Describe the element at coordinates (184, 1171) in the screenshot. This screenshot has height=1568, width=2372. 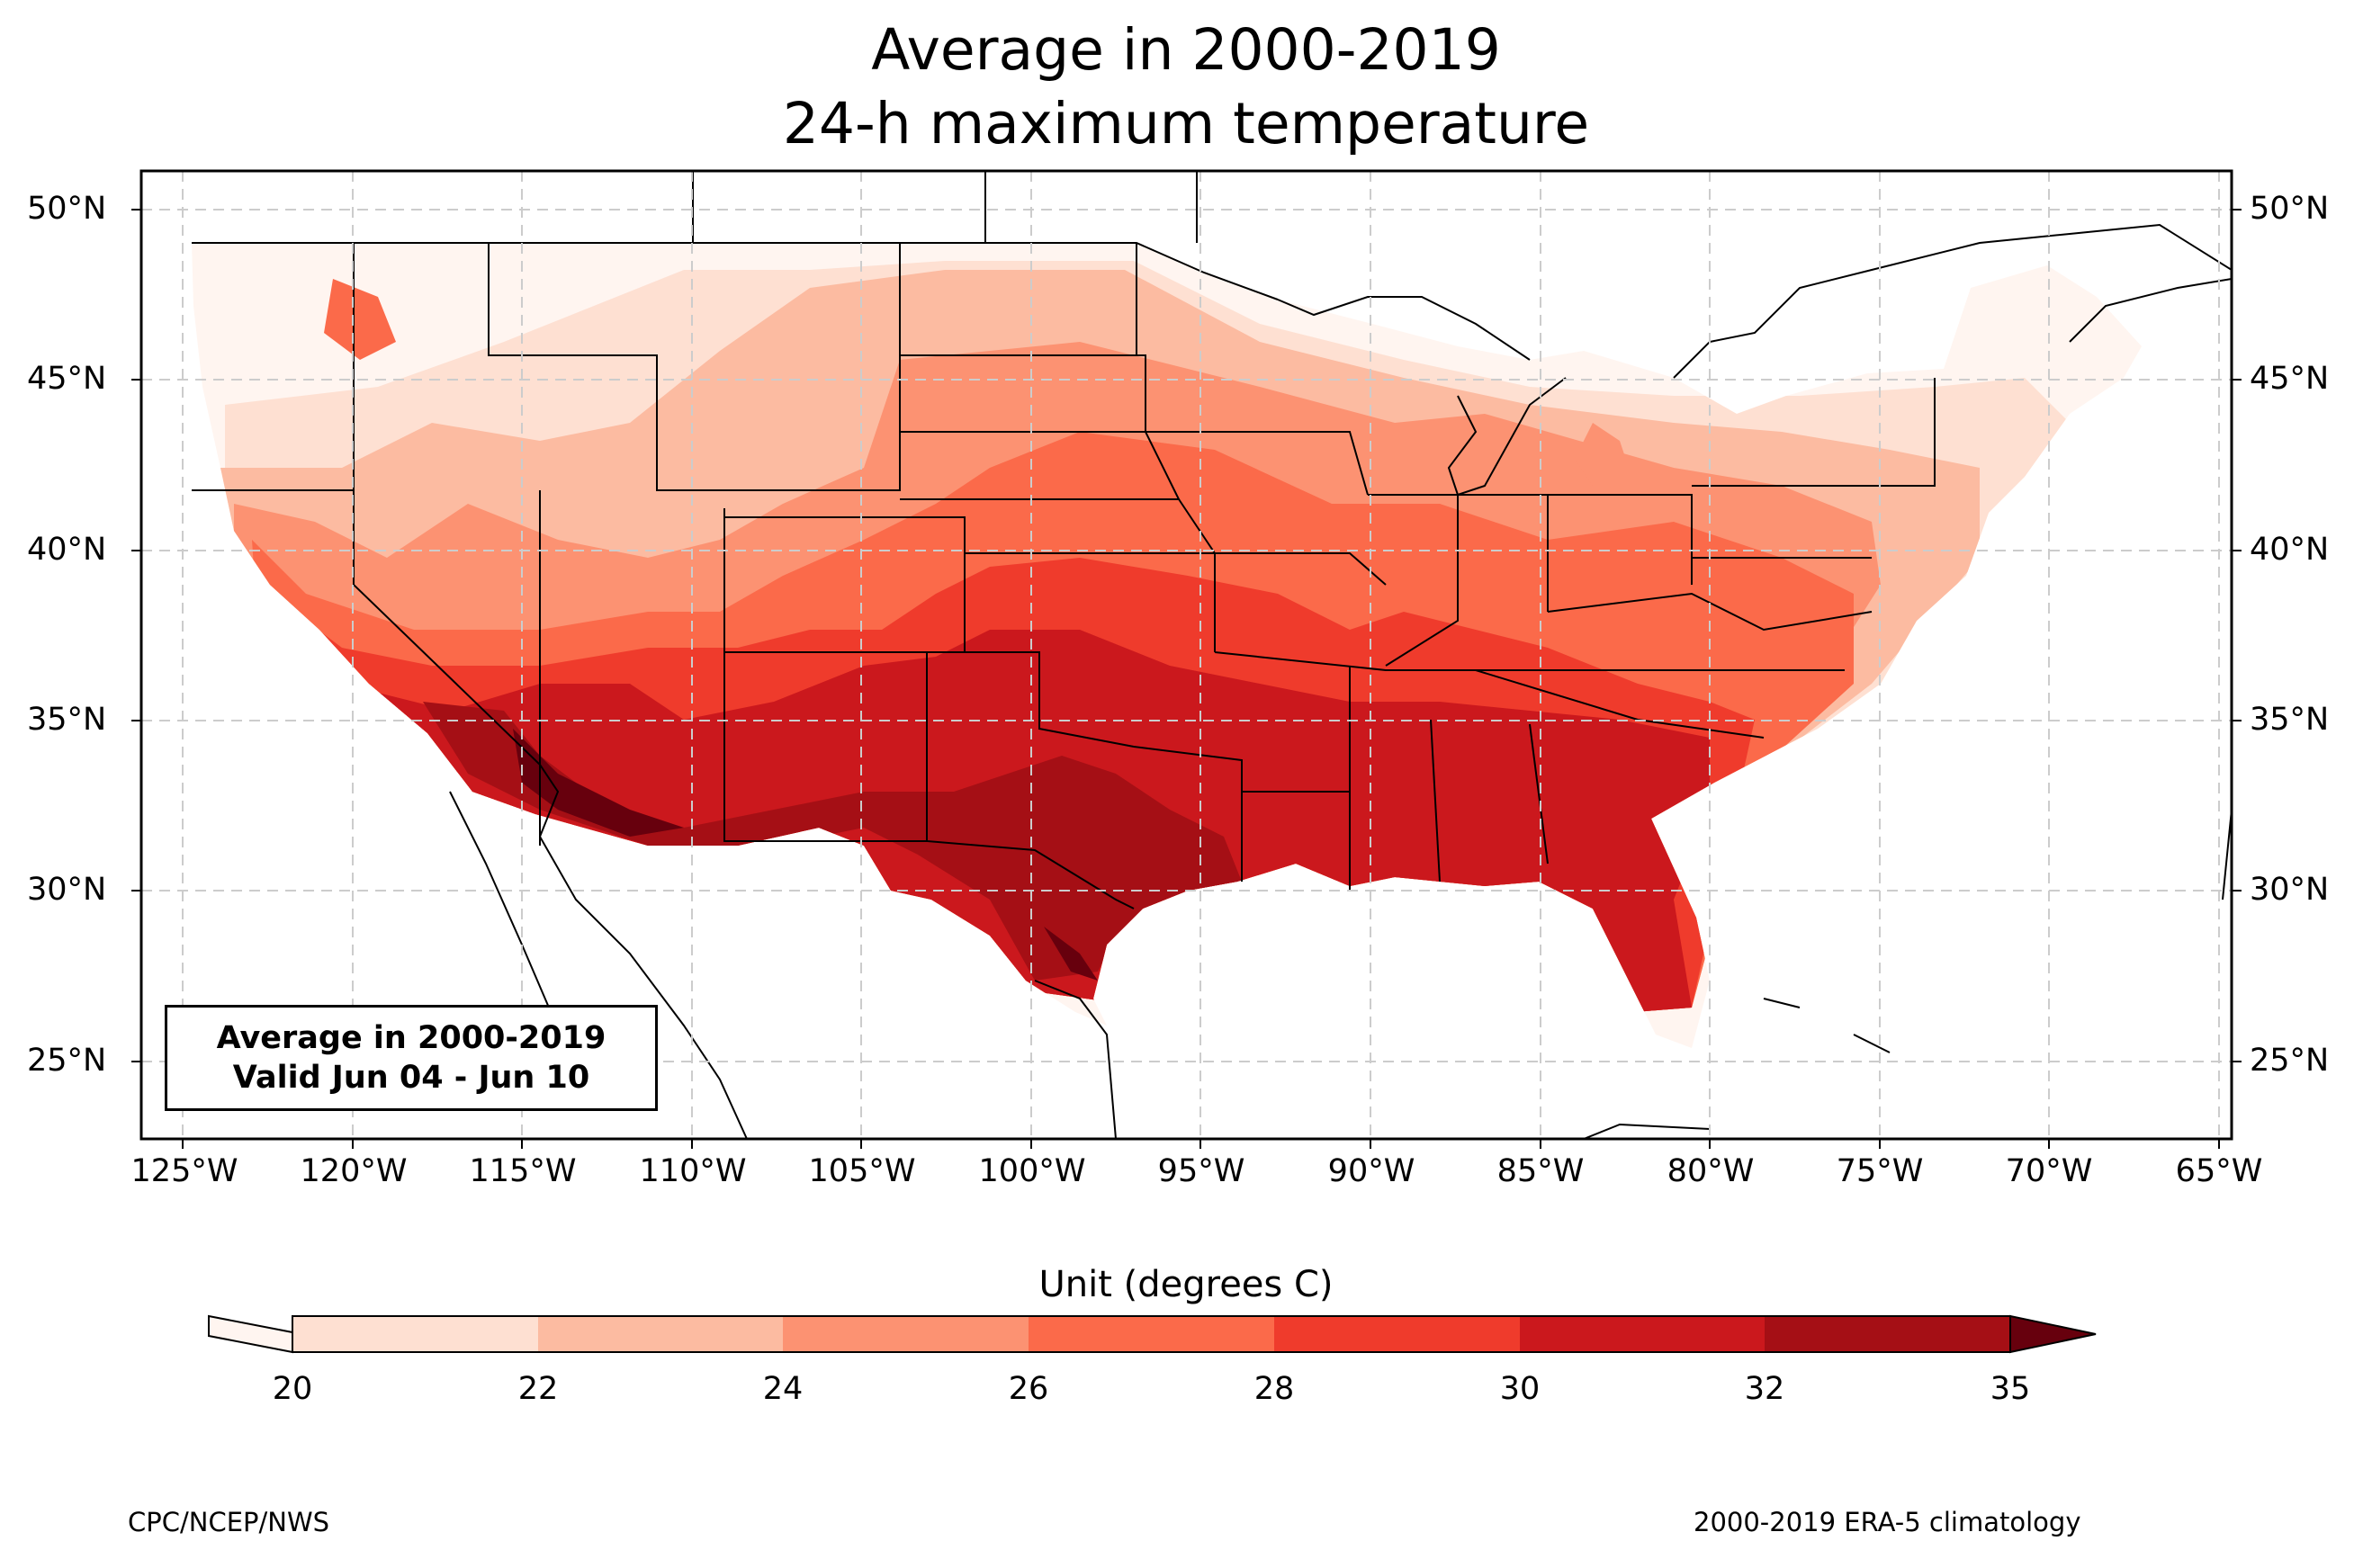
I see `lon-label-125w: 125°W` at that location.